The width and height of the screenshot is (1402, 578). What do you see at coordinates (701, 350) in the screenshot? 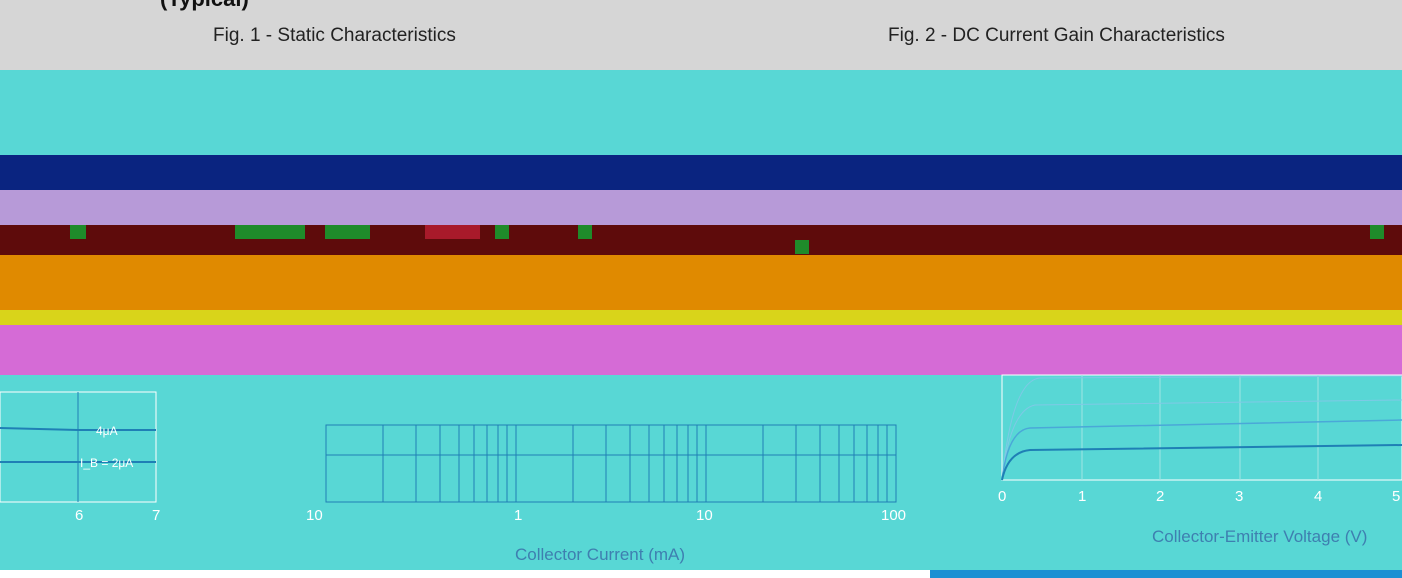
I see `magenta-band` at bounding box center [701, 350].